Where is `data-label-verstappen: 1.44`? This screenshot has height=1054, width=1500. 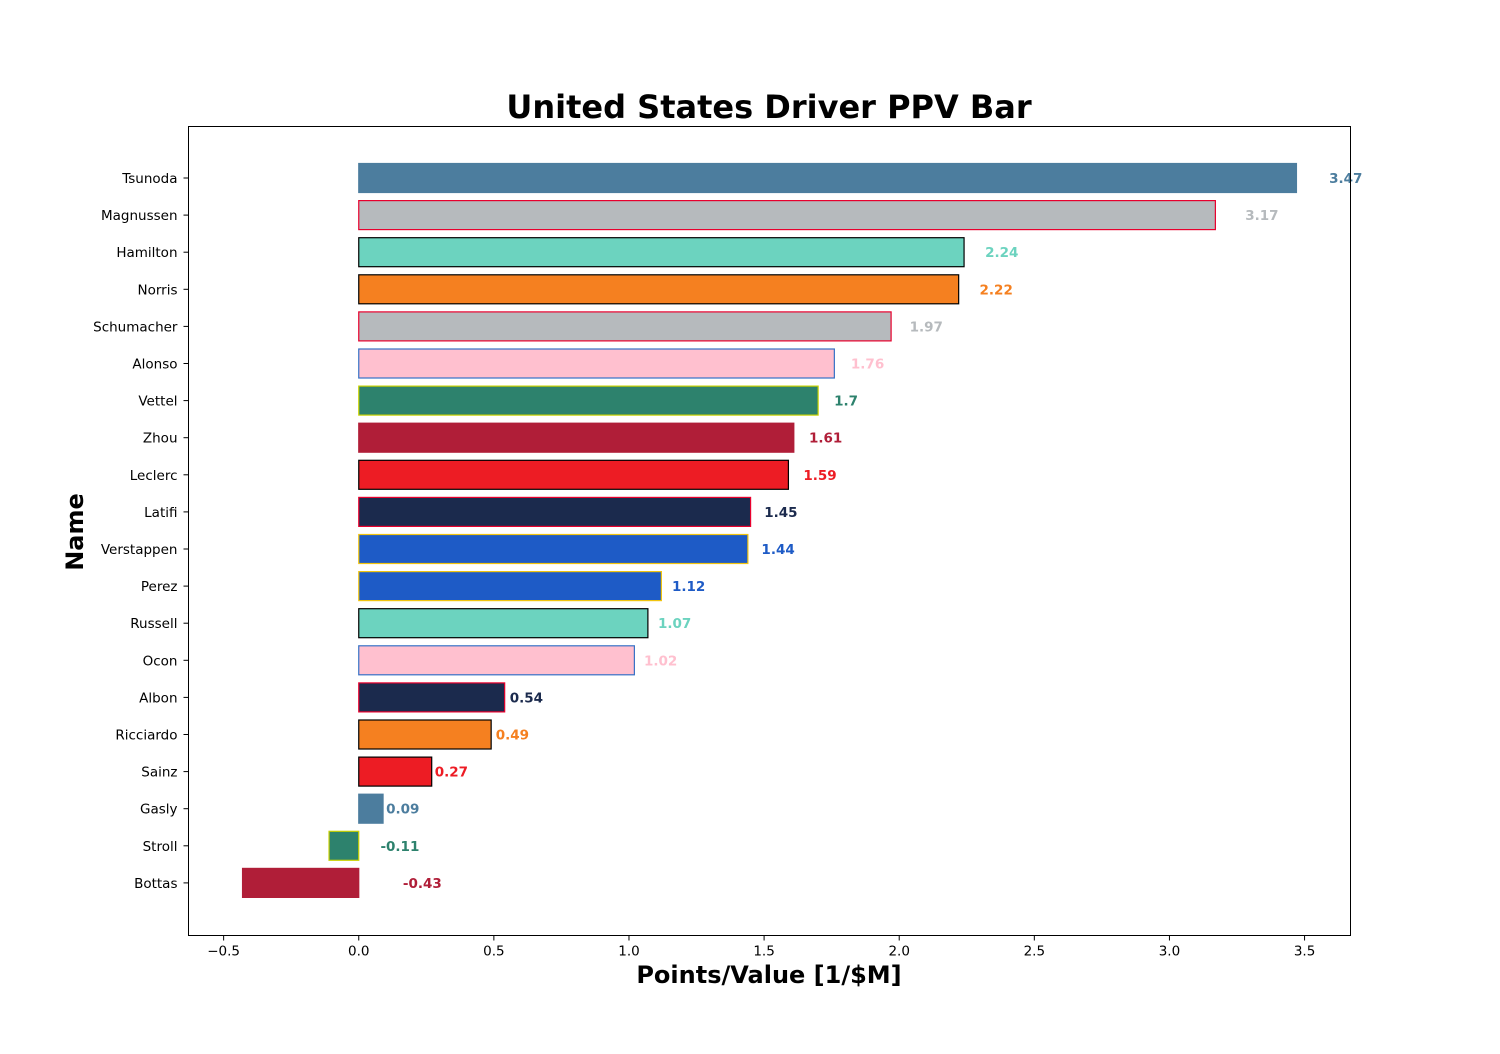
data-label-verstappen: 1.44 is located at coordinates (777, 550).